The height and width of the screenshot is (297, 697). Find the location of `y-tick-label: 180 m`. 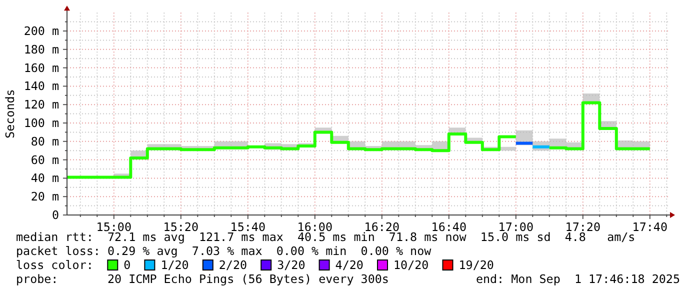

y-tick-label: 180 m is located at coordinates (41, 49).